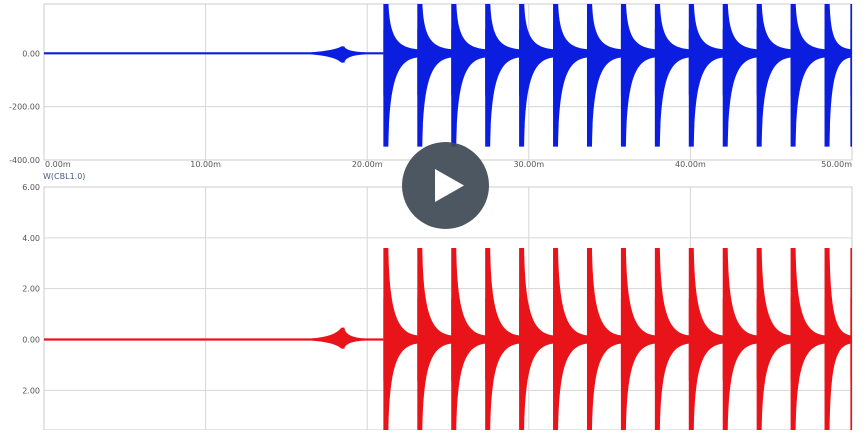  What do you see at coordinates (528, 164) in the screenshot?
I see `top-x-tick-label: 30.00m` at bounding box center [528, 164].